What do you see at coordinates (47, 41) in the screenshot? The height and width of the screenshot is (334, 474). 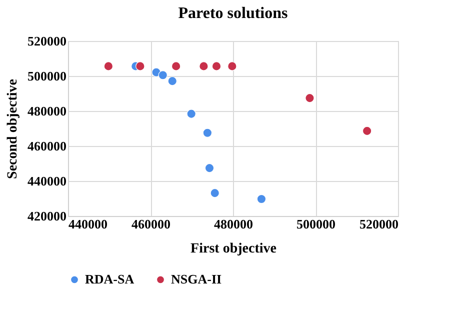 I see `y-tick-label: 520000` at bounding box center [47, 41].